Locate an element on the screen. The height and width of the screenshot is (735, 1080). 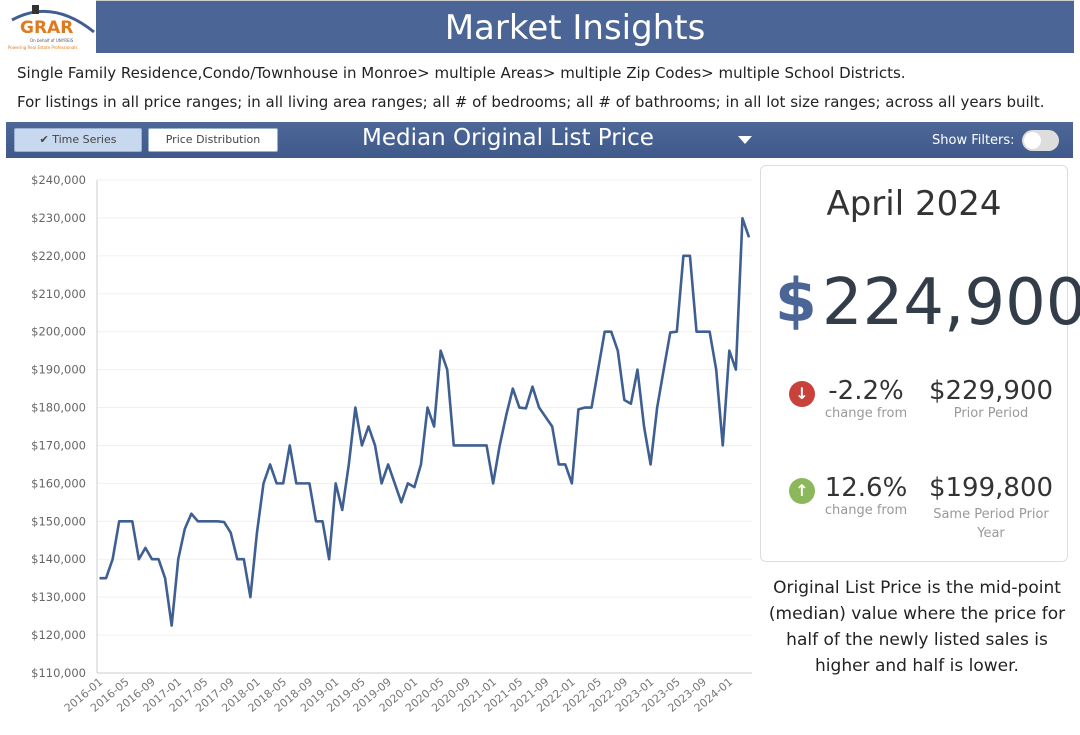
time-series-label: Time Series is located at coordinates (84, 139).